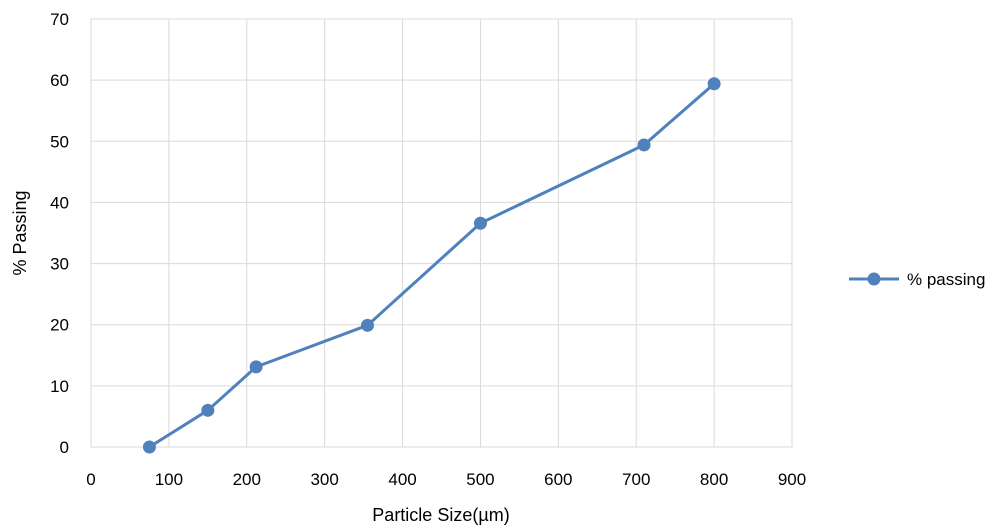 This screenshot has height=529, width=1005. Describe the element at coordinates (247, 479) in the screenshot. I see `x-tick-label: 200` at that location.